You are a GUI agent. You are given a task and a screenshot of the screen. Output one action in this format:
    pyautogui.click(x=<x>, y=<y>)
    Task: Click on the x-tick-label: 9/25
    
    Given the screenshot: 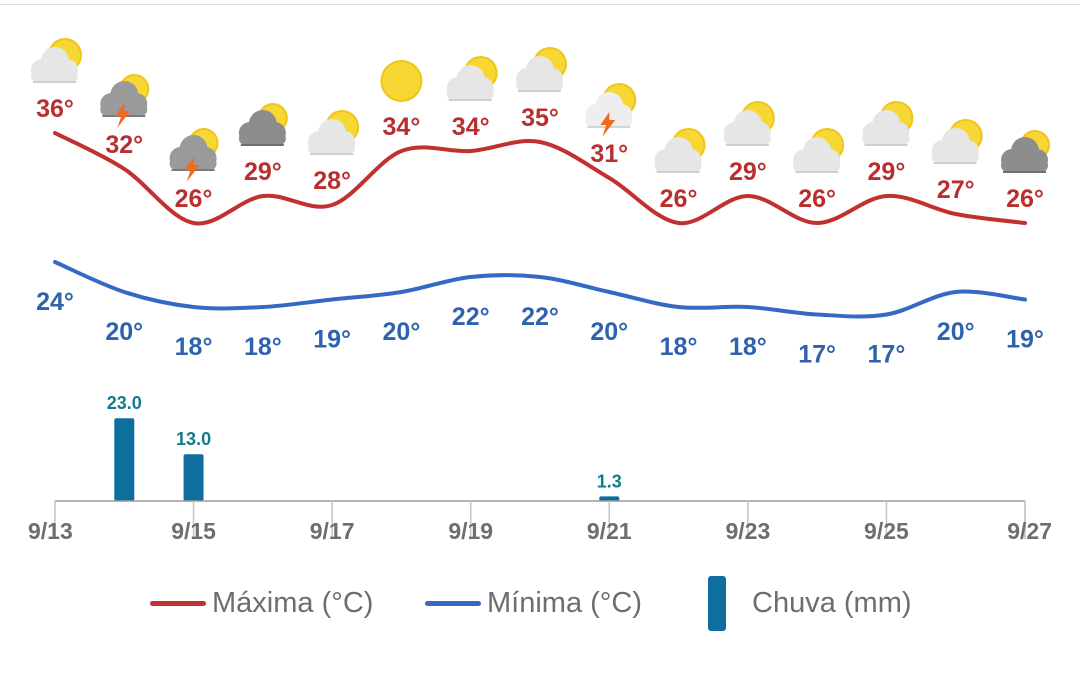 What is the action you would take?
    pyautogui.click(x=886, y=531)
    